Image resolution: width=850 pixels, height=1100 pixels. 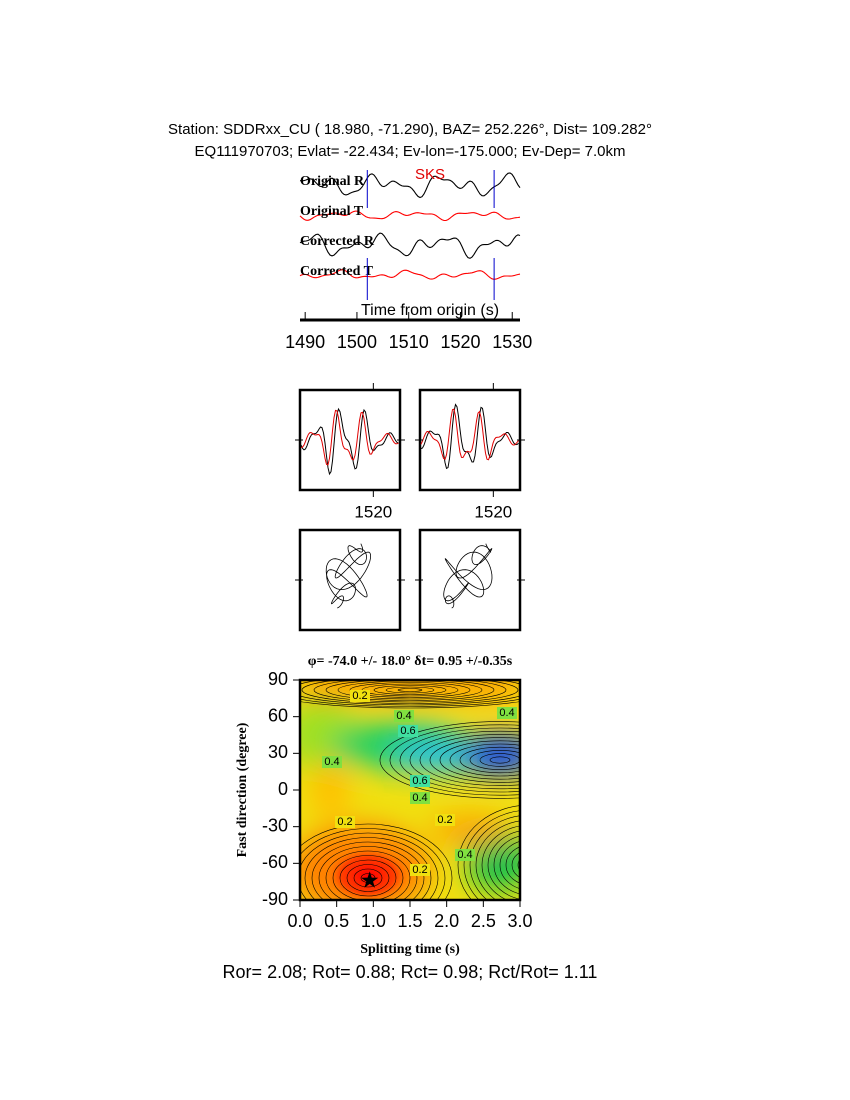 What do you see at coordinates (299, 921) in the screenshot?
I see `x-tick-label: 0.0` at bounding box center [299, 921].